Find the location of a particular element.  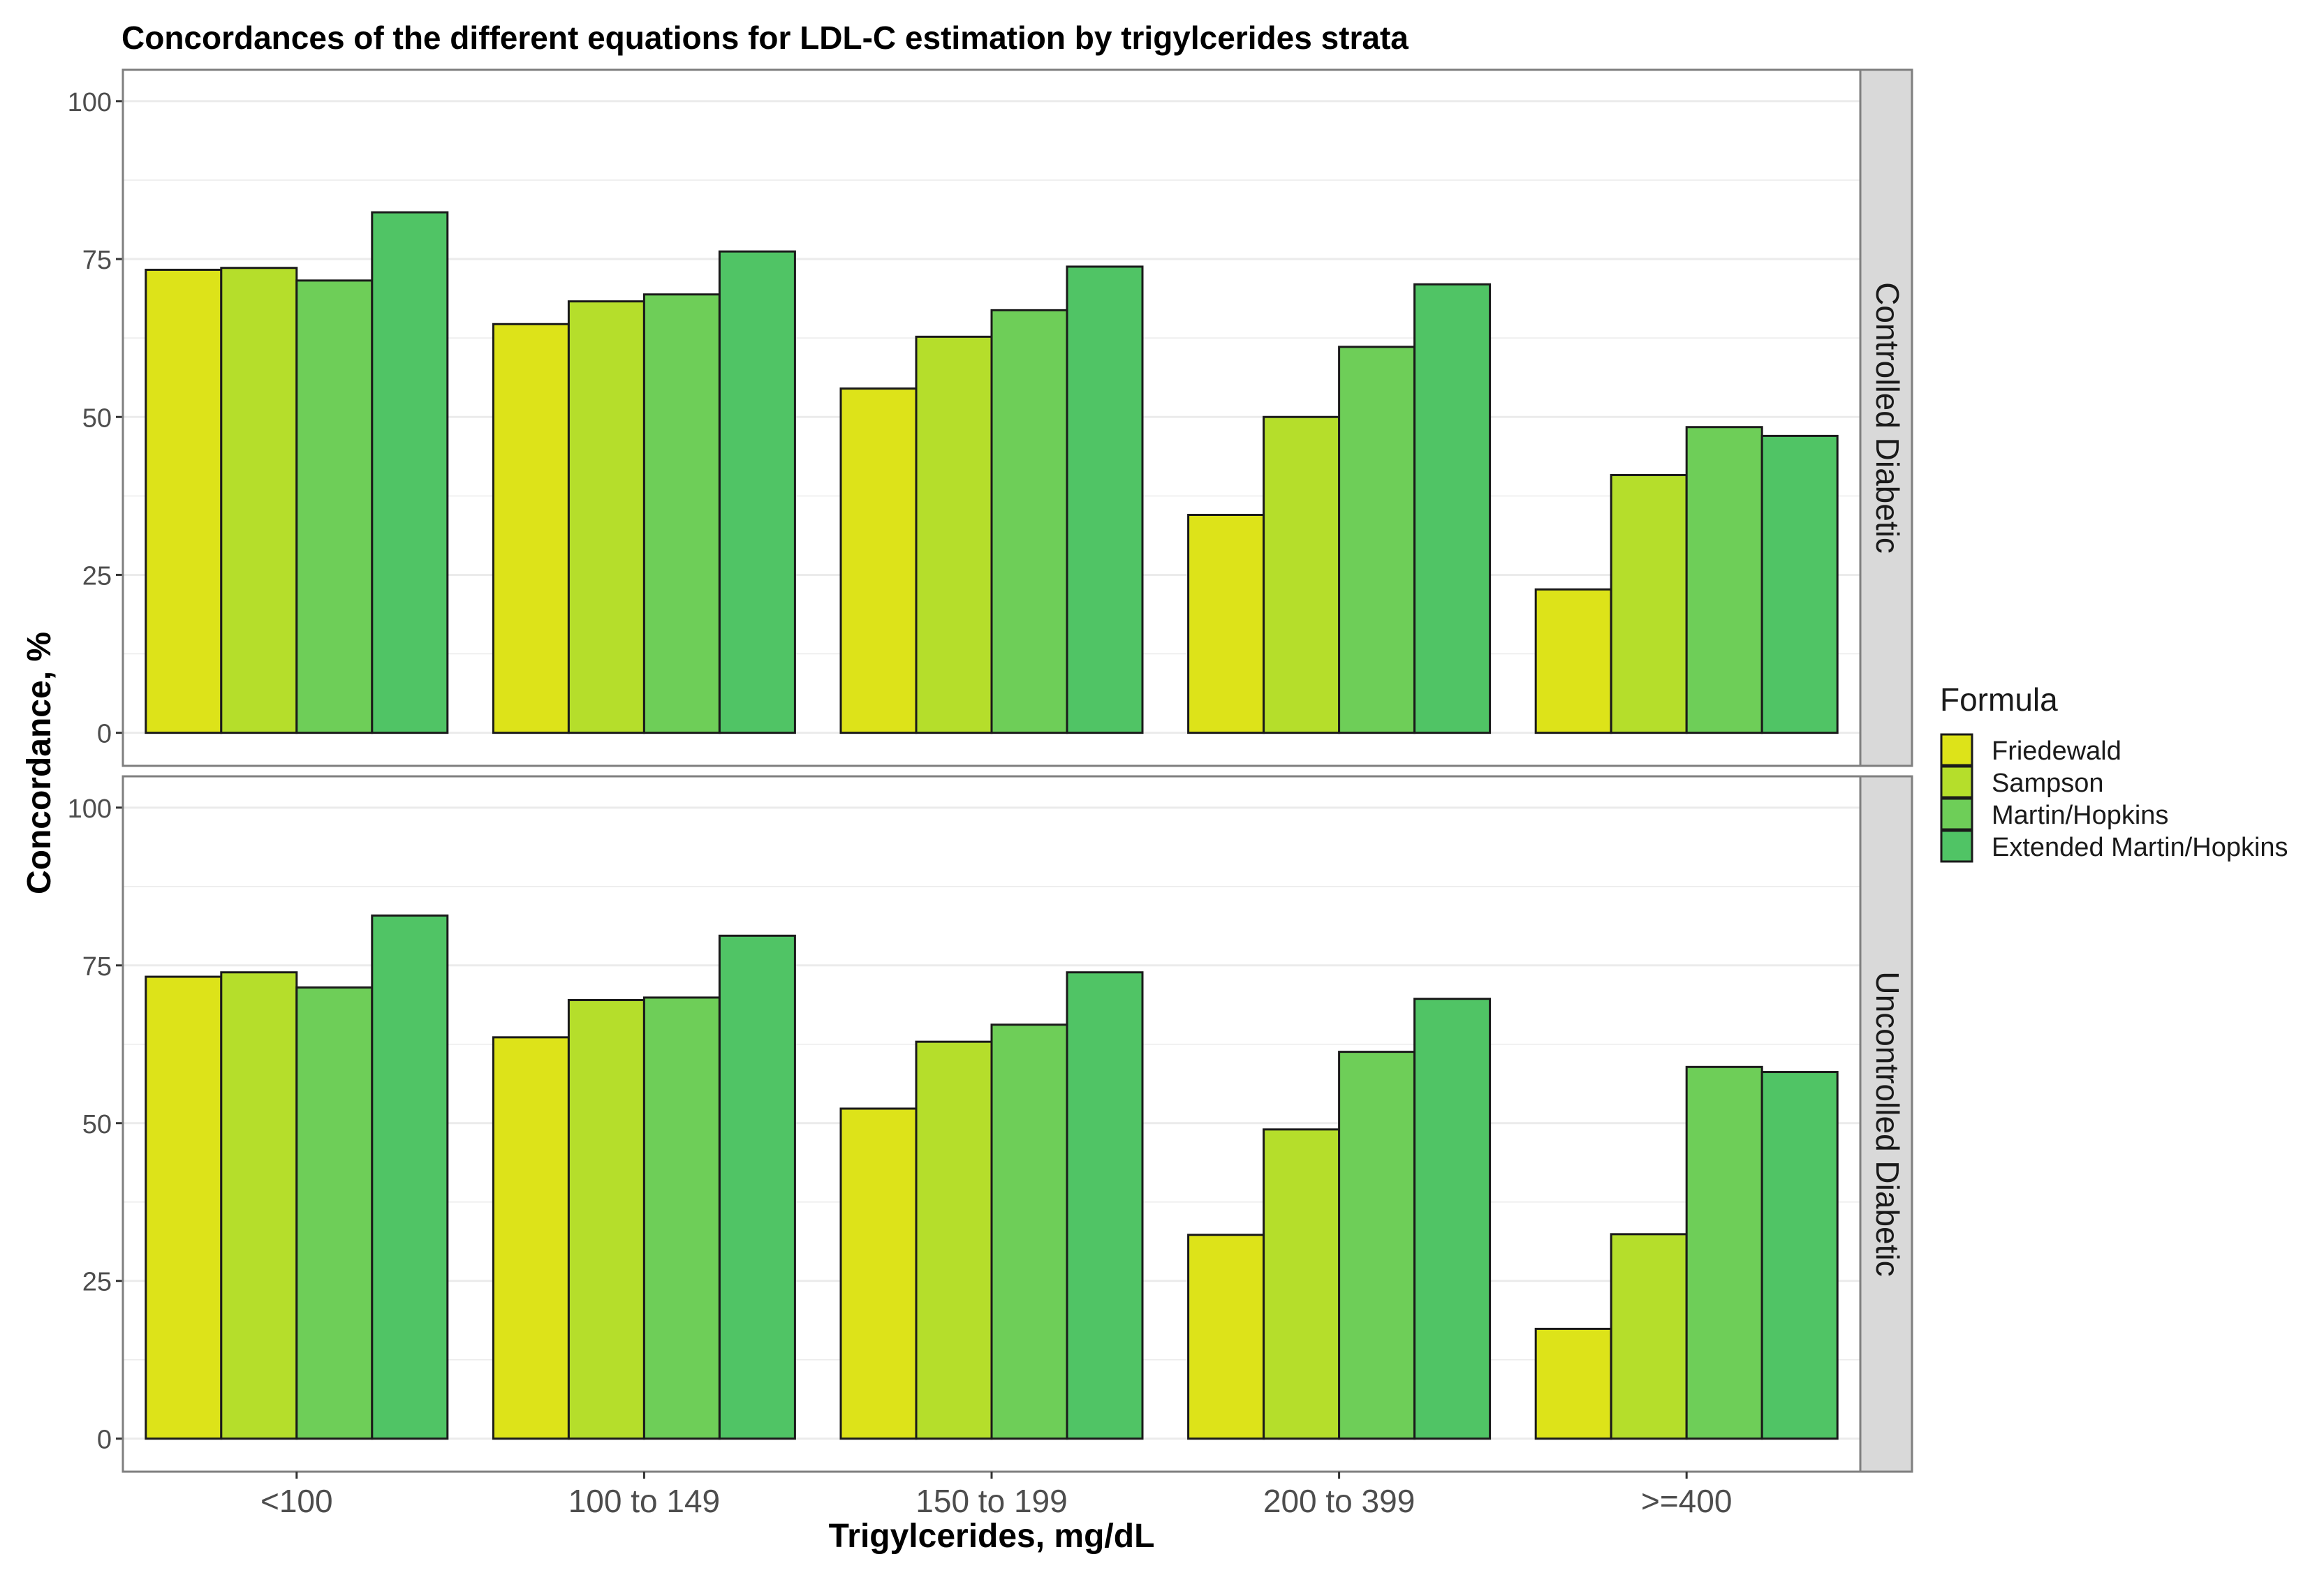

legend-item-martin-hopkins: Martin/Hopkins is located at coordinates (2054, 814).